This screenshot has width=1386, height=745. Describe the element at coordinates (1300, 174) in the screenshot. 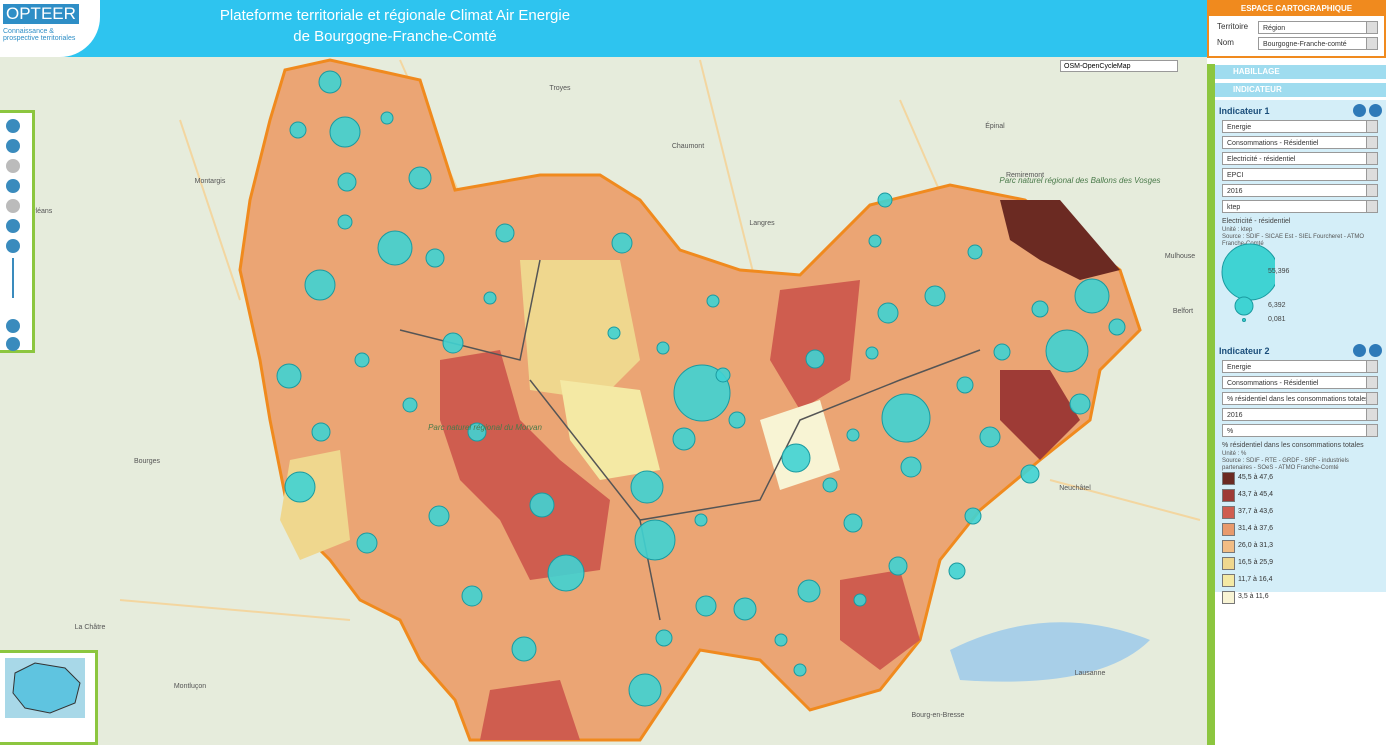

I see `indicator-select: EPCI` at that location.